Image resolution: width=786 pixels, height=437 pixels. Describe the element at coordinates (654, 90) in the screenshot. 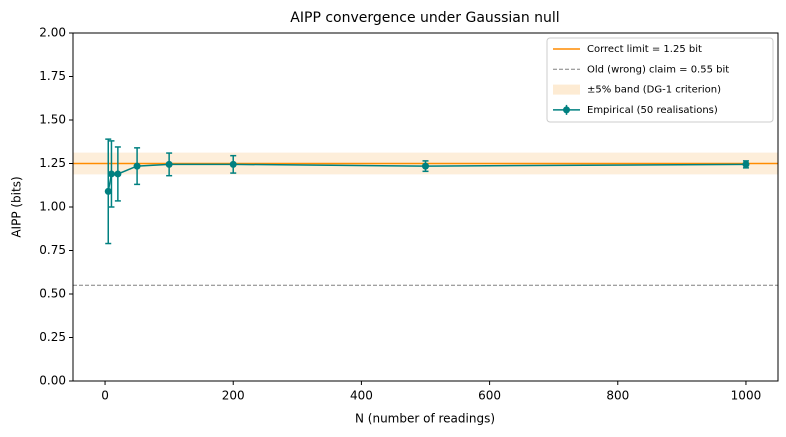

I see `legend-label: ±5% band (DG-1 criterion)` at that location.